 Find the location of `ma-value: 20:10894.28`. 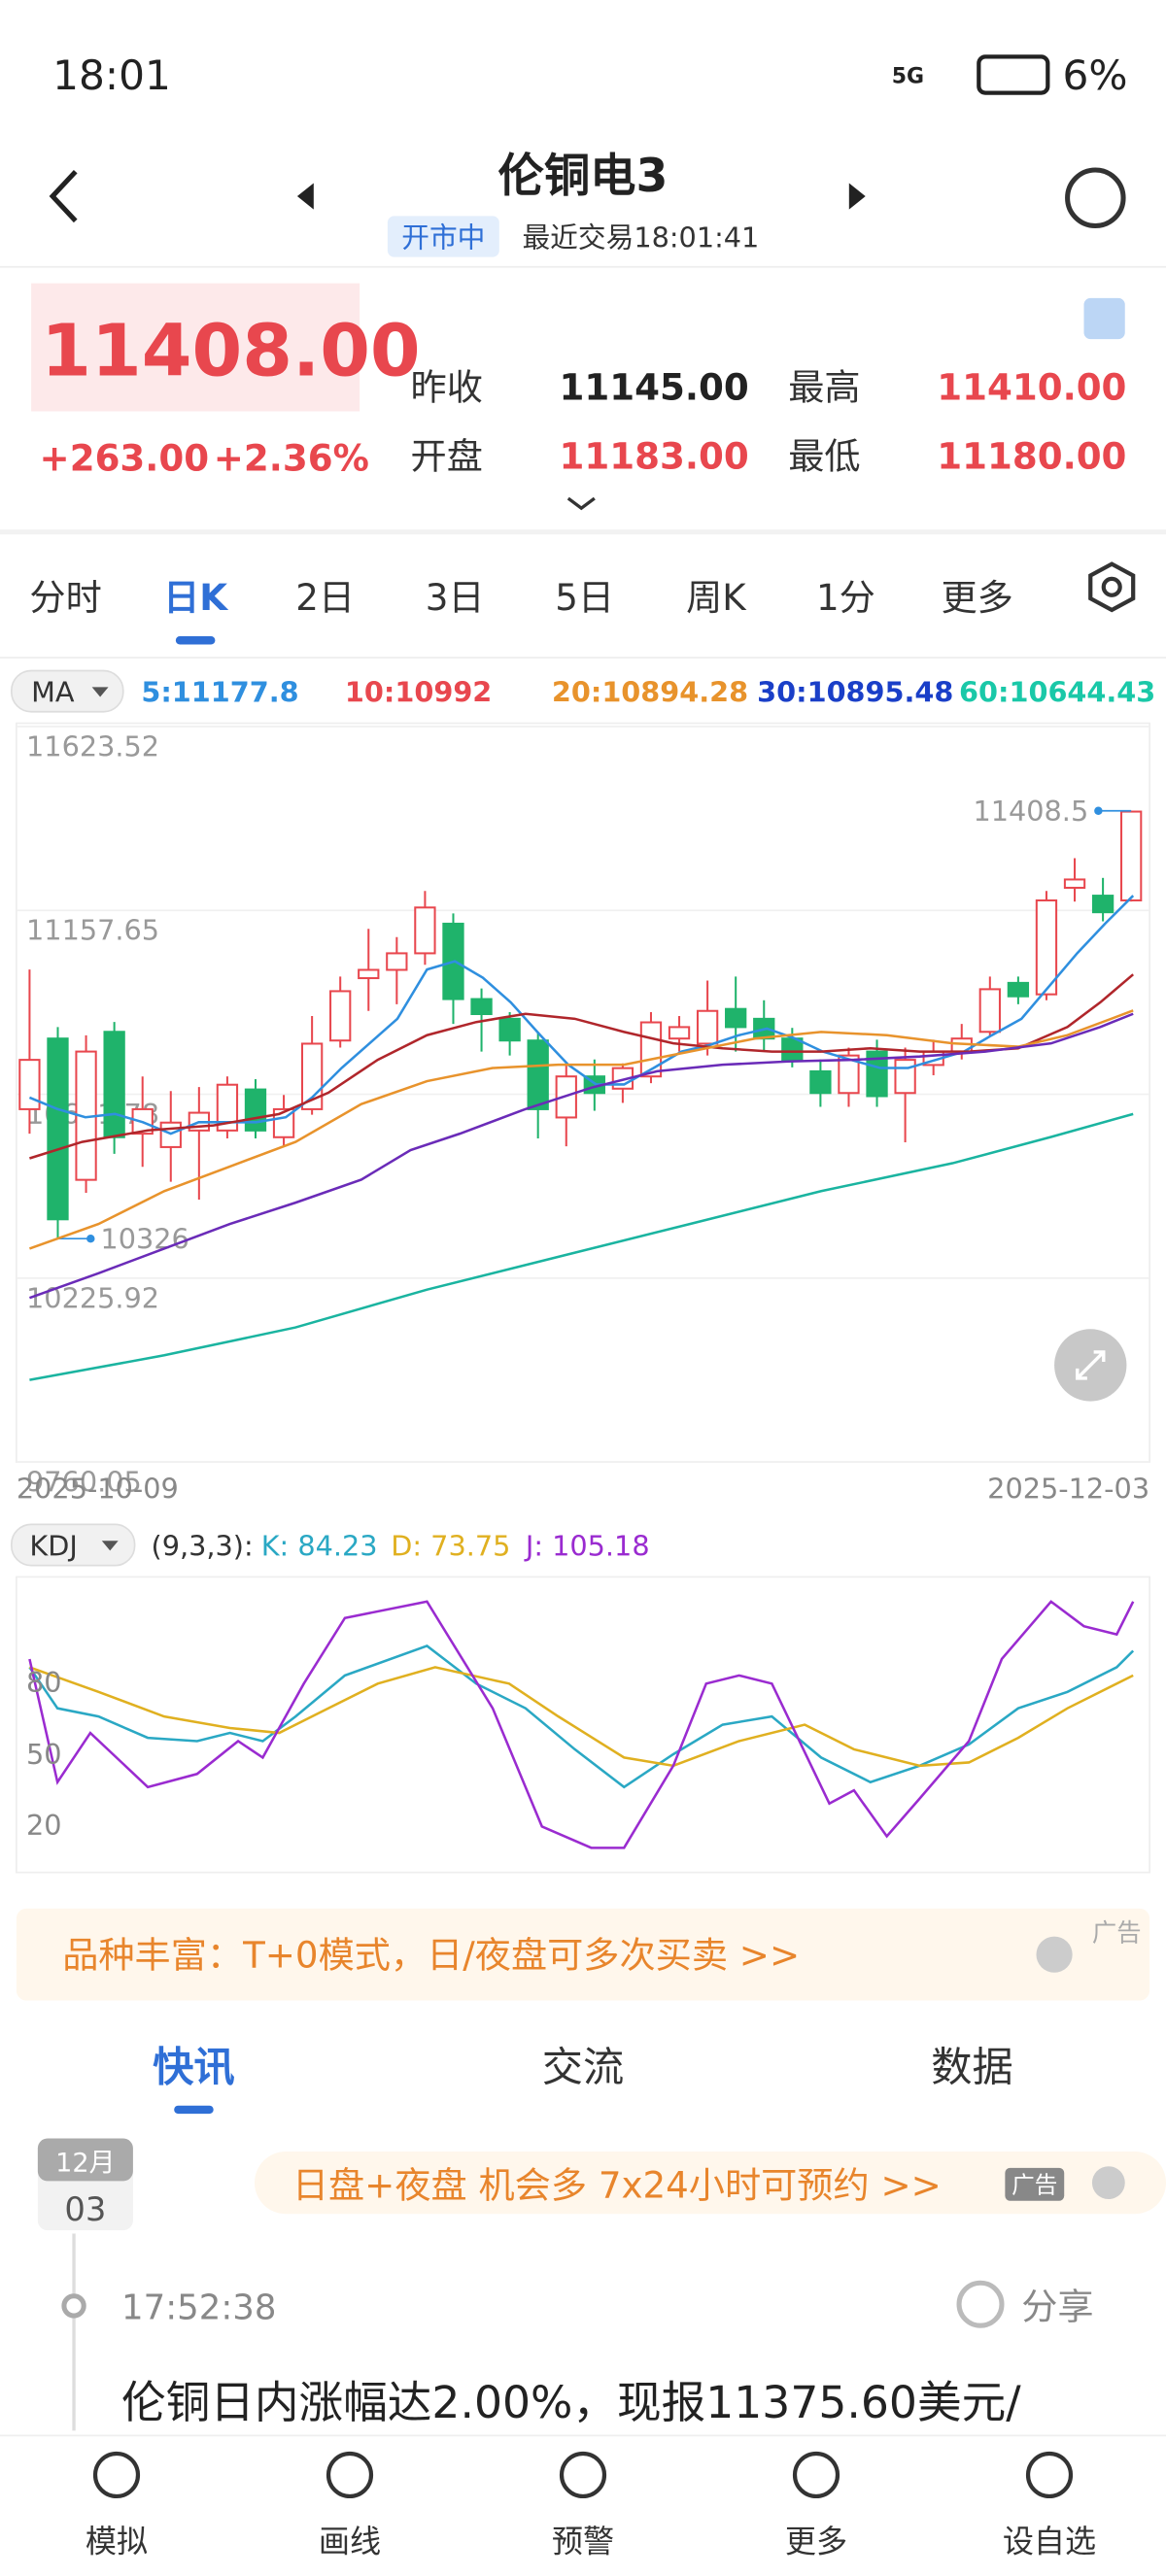

ma-value: 20:10894.28 is located at coordinates (650, 692).